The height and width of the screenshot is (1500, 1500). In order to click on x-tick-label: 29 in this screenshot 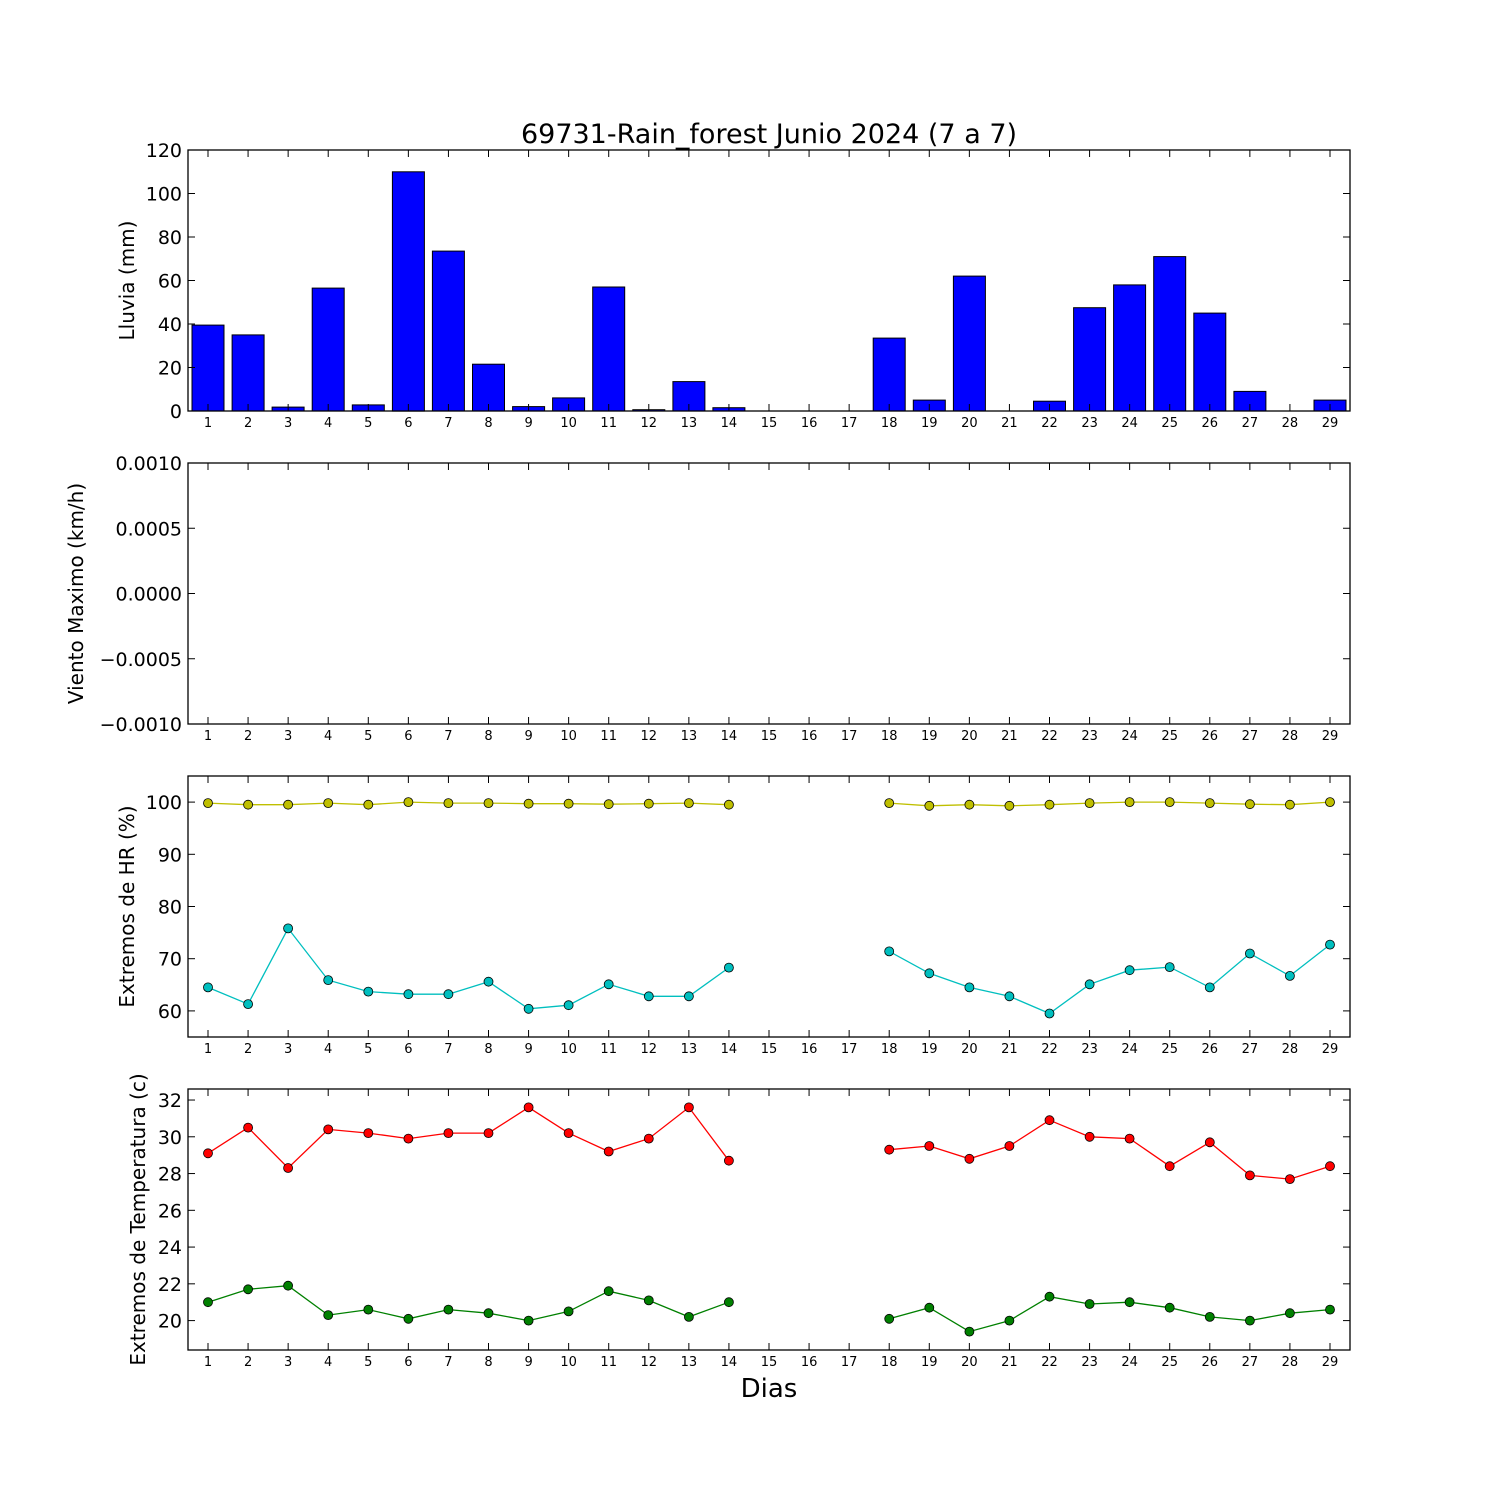, I will do `click(1330, 423)`.